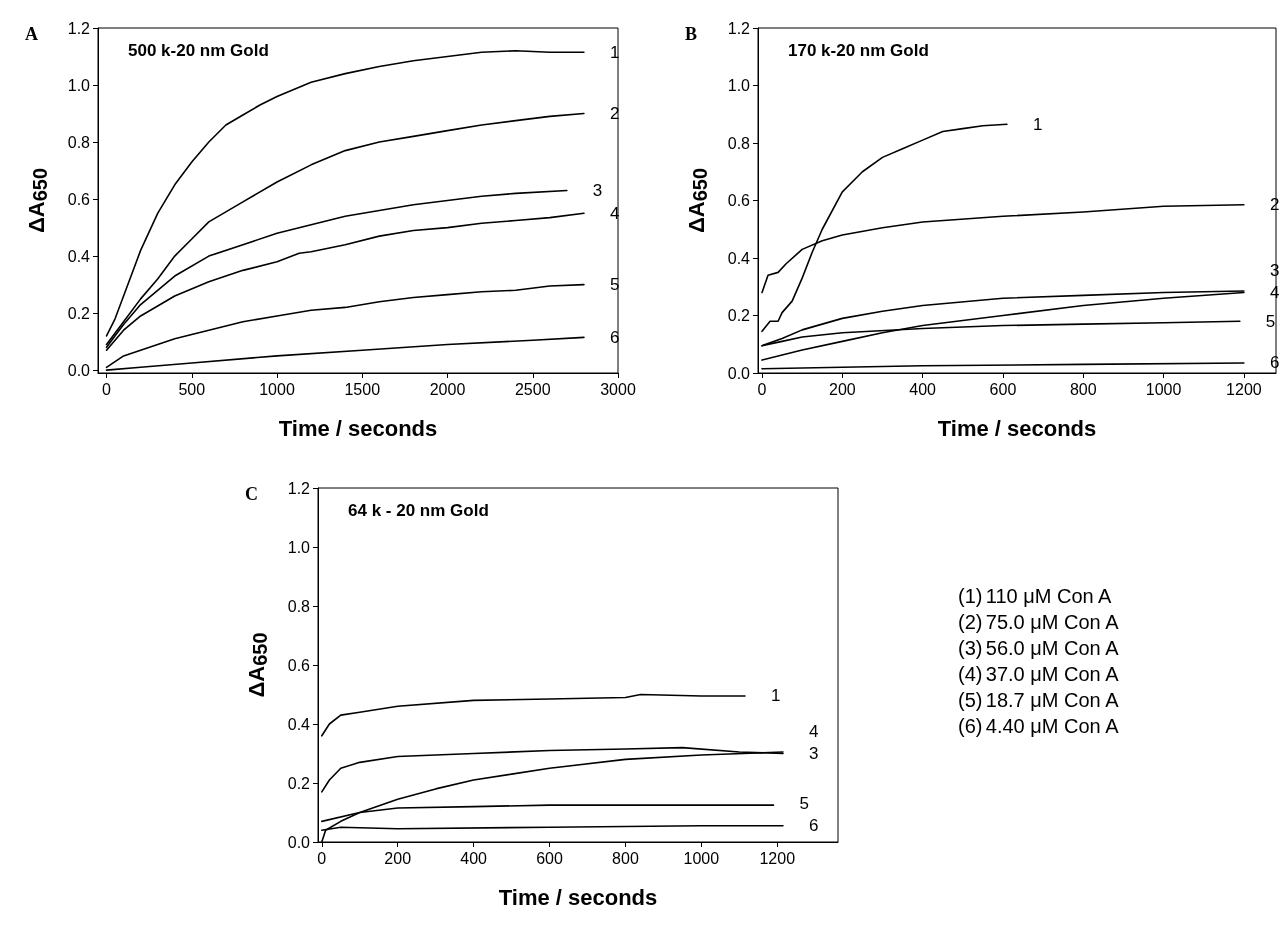  What do you see at coordinates (447, 389) in the screenshot?
I see `x-tick-label: 2000` at bounding box center [447, 389].